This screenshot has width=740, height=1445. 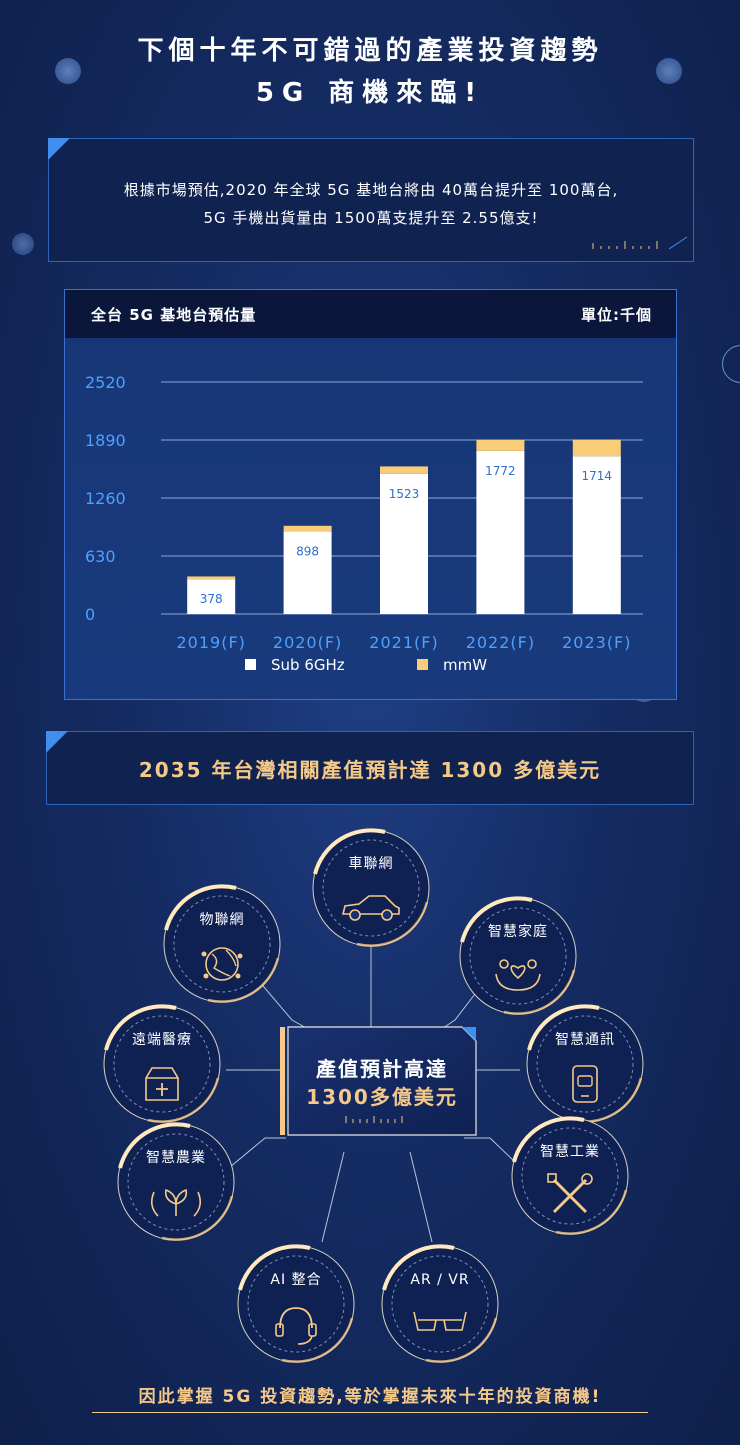 What do you see at coordinates (404, 494) in the screenshot?
I see `bar-value-label: 1523` at bounding box center [404, 494].